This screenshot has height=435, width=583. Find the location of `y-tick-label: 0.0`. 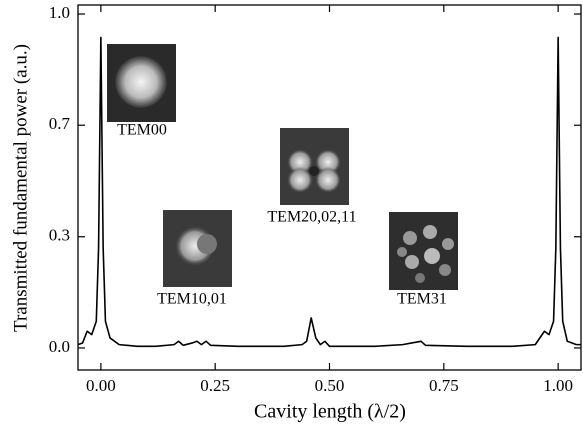

y-tick-label: 0.0 is located at coordinates (59, 346).